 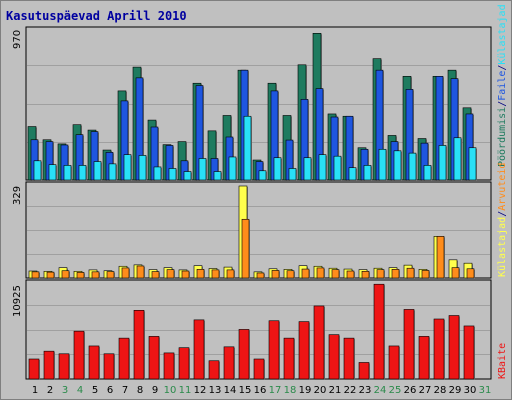 What do you see at coordinates (200, 390) in the screenshot?
I see `day-label-12: 12` at bounding box center [200, 390].